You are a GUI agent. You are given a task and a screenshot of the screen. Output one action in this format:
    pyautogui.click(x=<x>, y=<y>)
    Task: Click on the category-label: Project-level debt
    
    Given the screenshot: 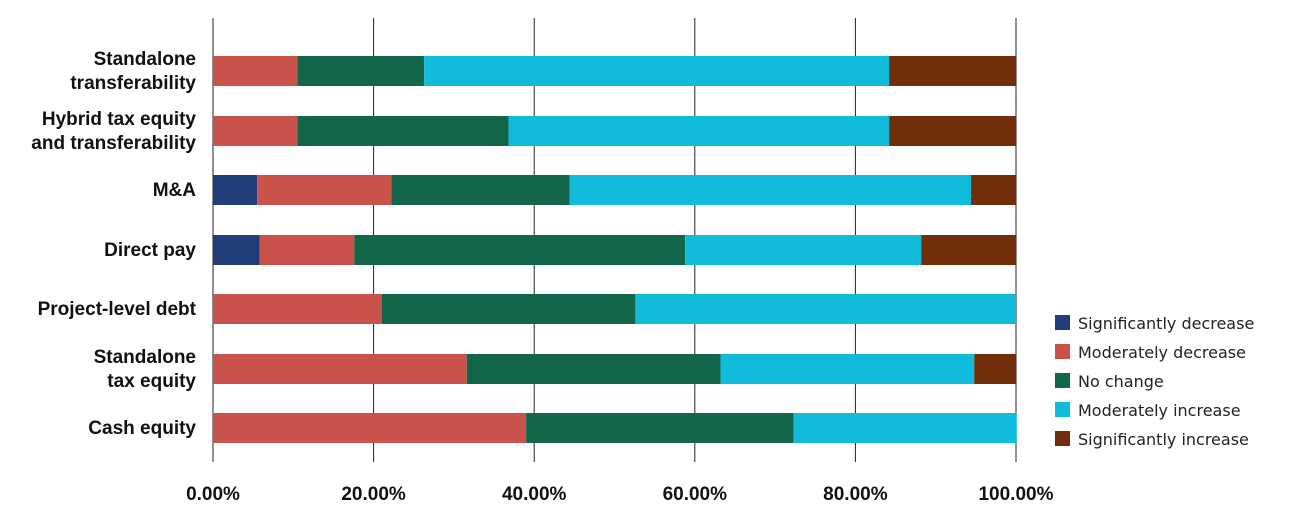 What is the action you would take?
    pyautogui.click(x=117, y=309)
    